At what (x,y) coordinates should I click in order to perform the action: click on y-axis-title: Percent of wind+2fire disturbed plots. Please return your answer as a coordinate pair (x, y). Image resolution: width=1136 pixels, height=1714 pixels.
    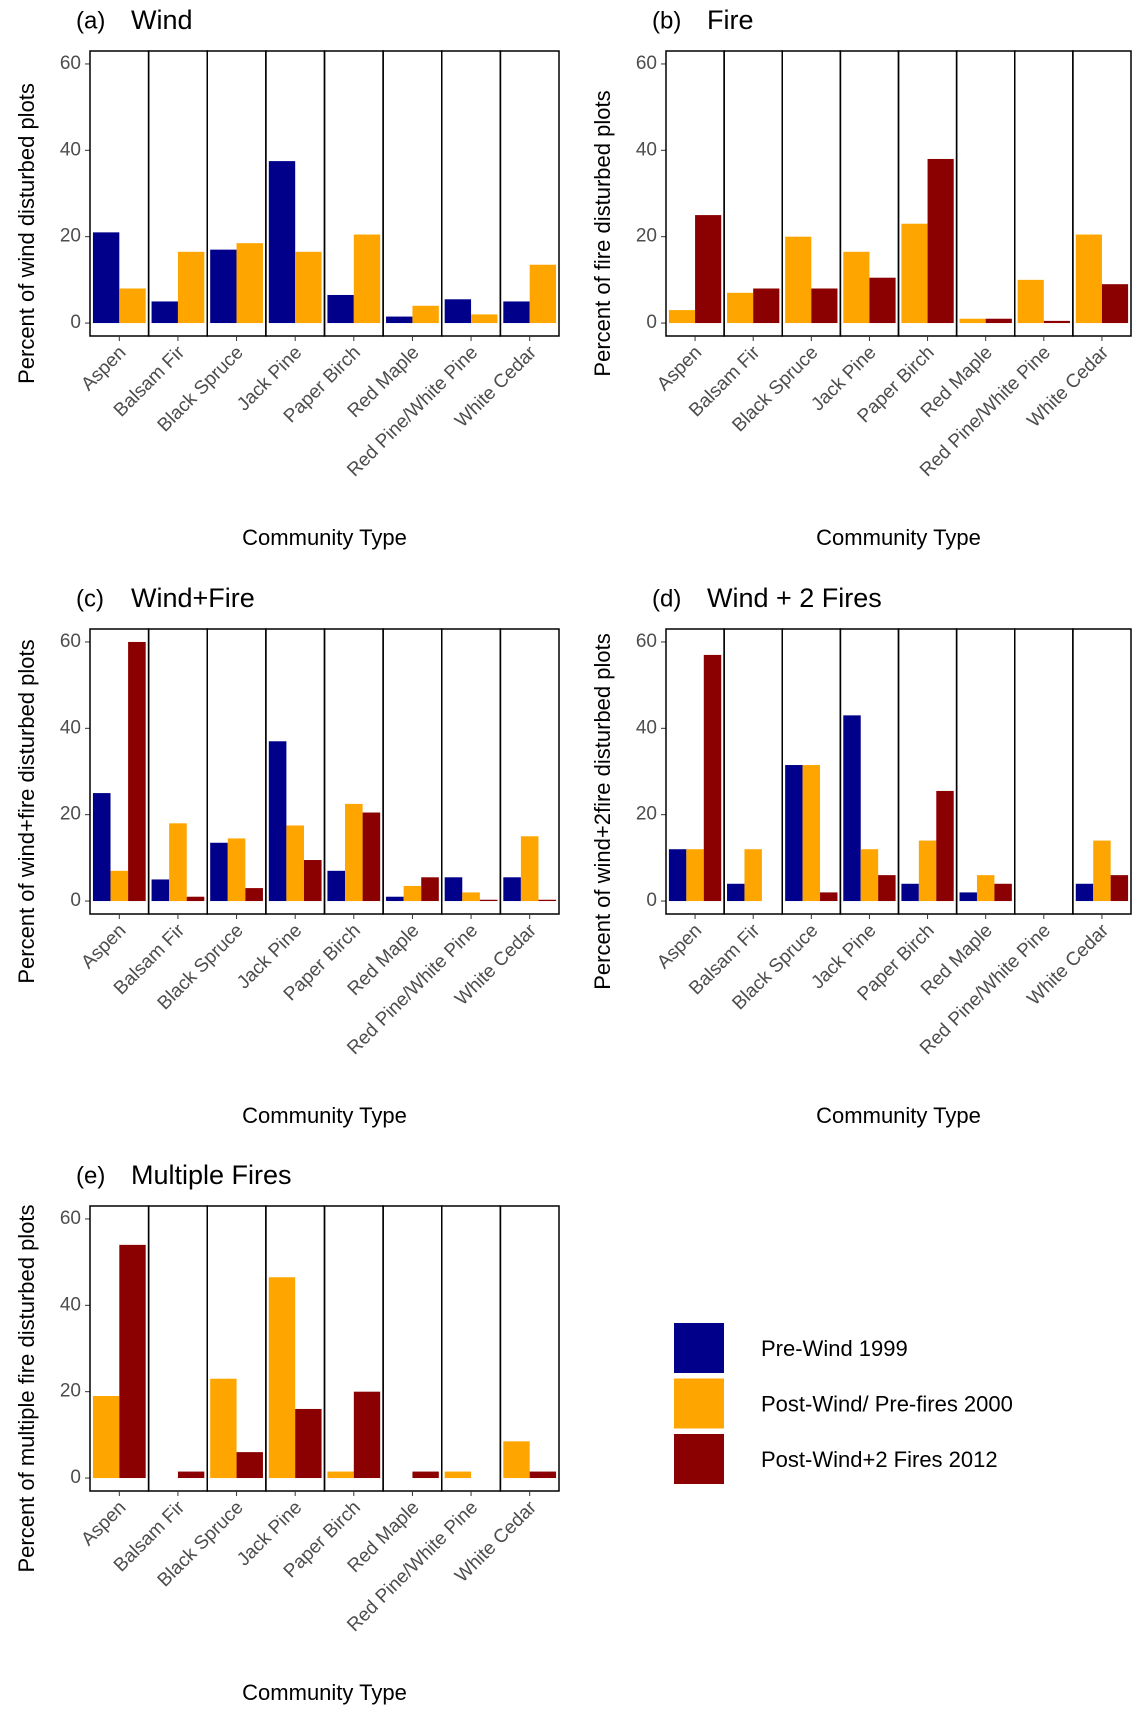
    Looking at the image, I should click on (602, 811).